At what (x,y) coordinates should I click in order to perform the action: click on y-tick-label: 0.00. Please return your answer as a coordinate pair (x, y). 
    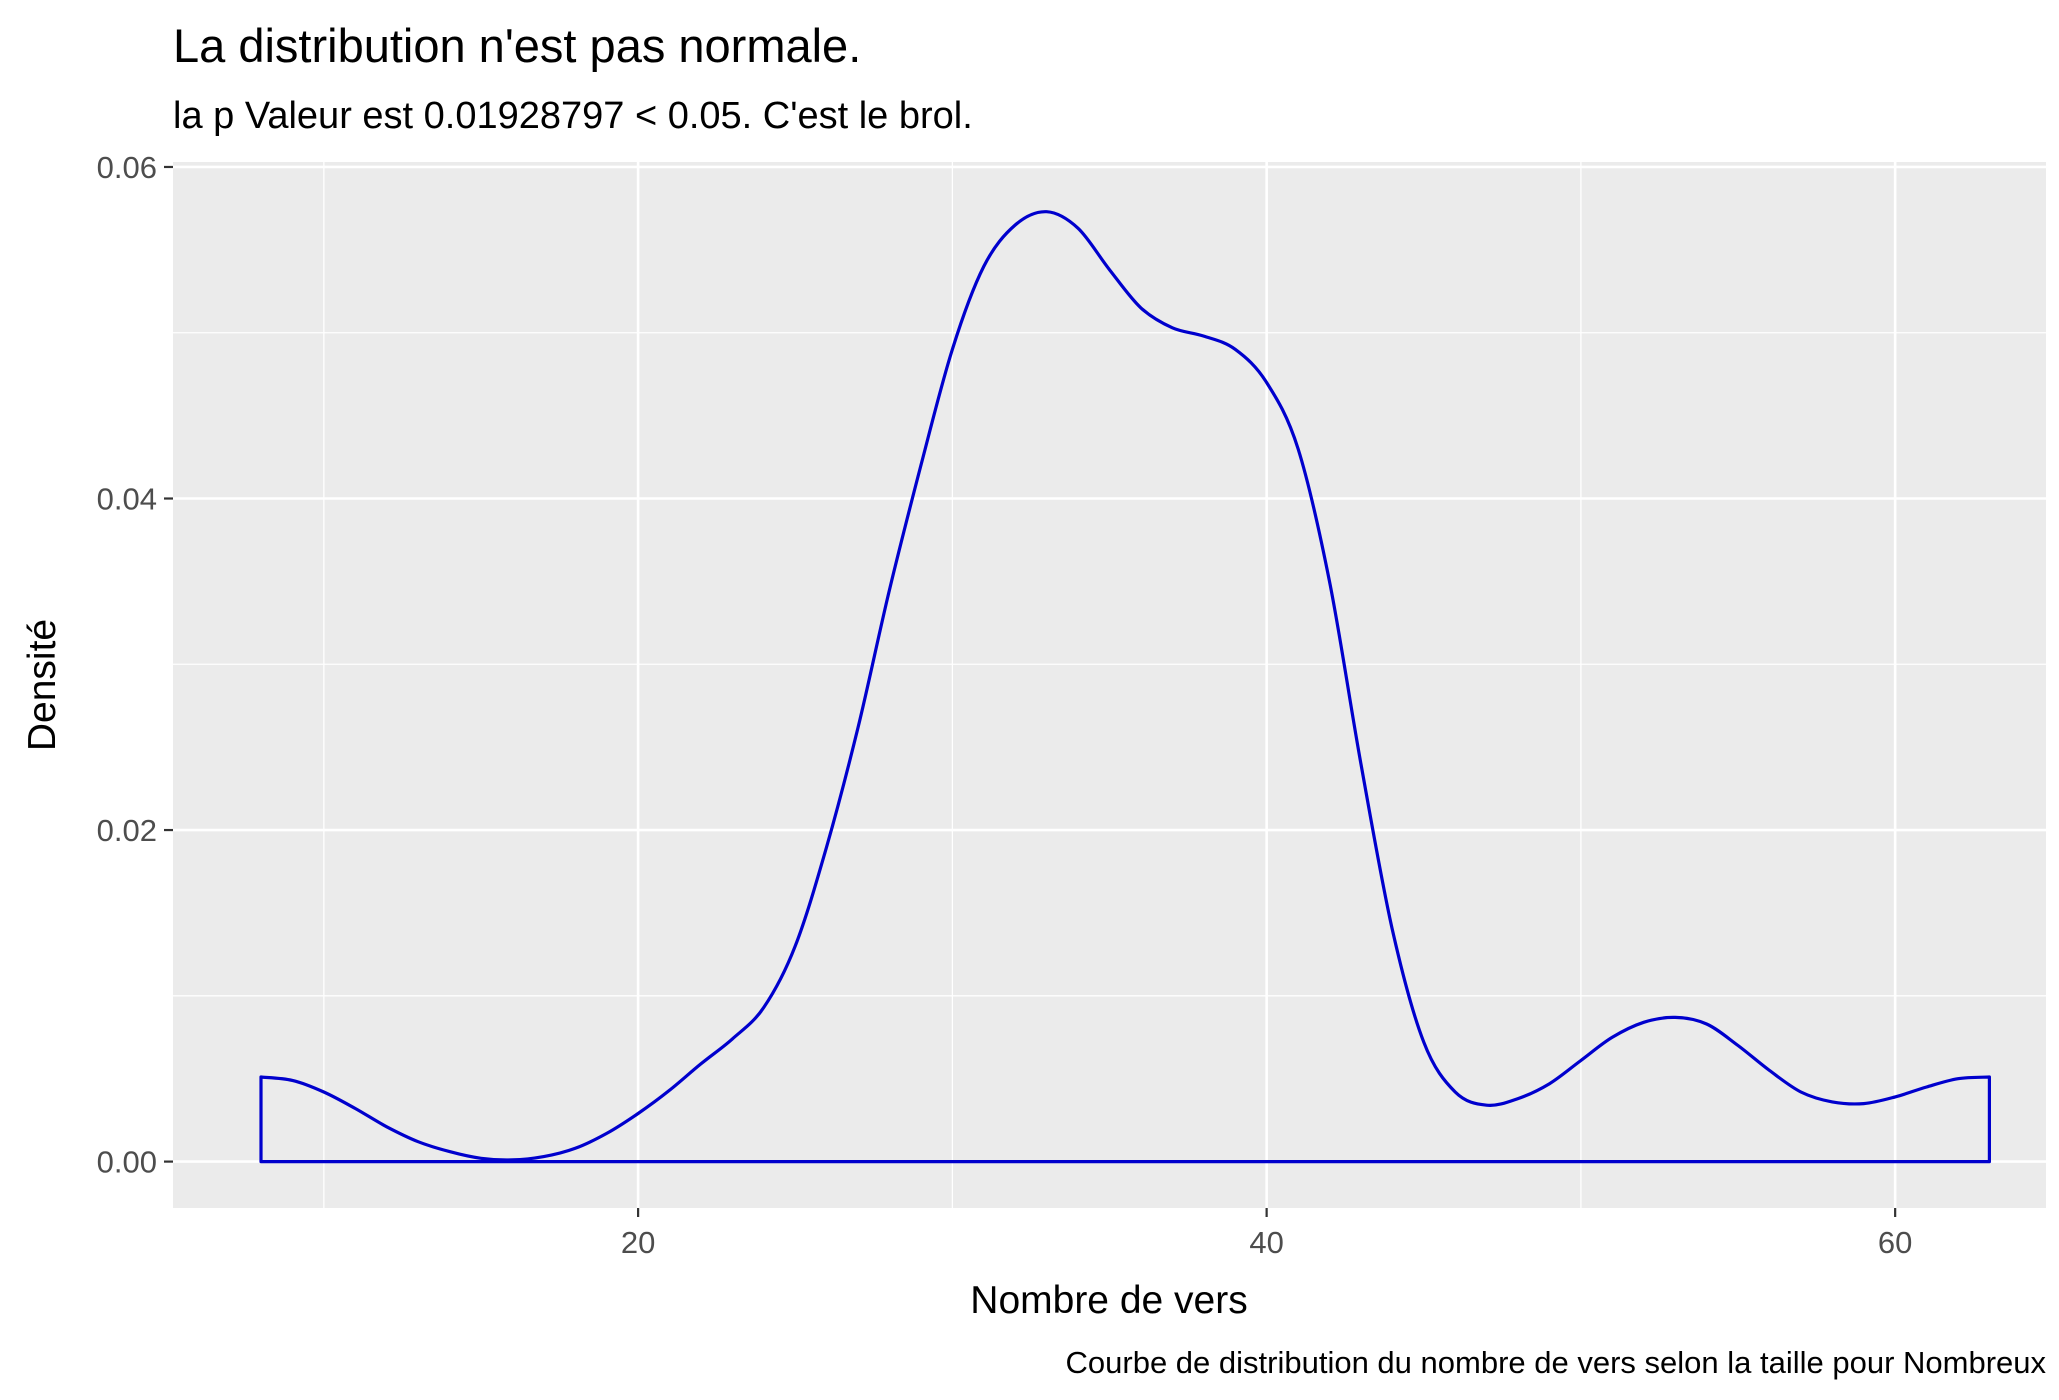
    Looking at the image, I should click on (127, 1162).